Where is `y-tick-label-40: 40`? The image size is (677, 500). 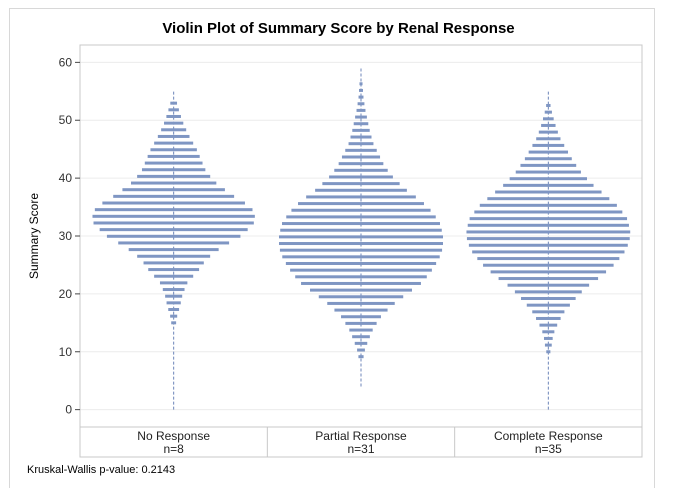 y-tick-label-40: 40 is located at coordinates (66, 178).